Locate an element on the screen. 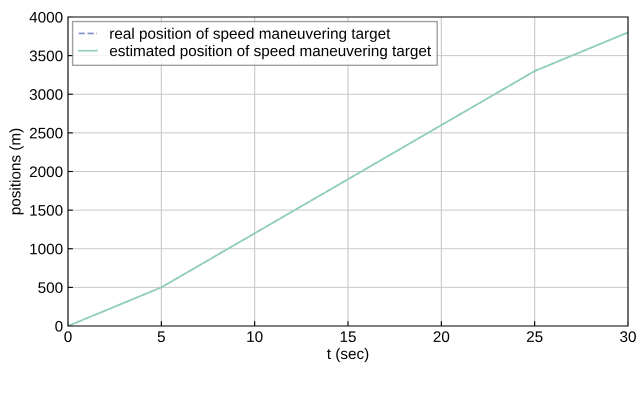 This screenshot has width=643, height=396. x-tick-label: 0 is located at coordinates (68, 336).